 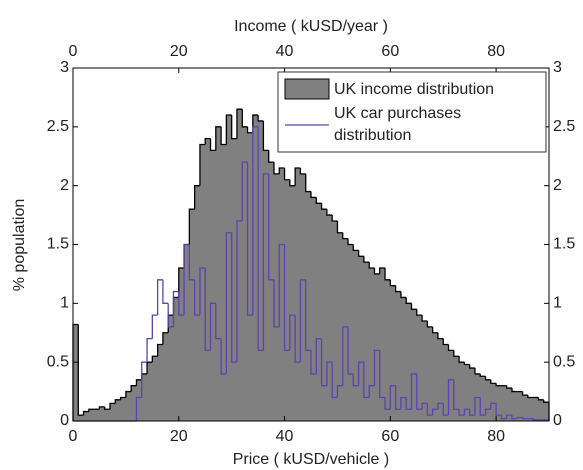 What do you see at coordinates (390, 436) in the screenshot?
I see `x-tick-label: 60` at bounding box center [390, 436].